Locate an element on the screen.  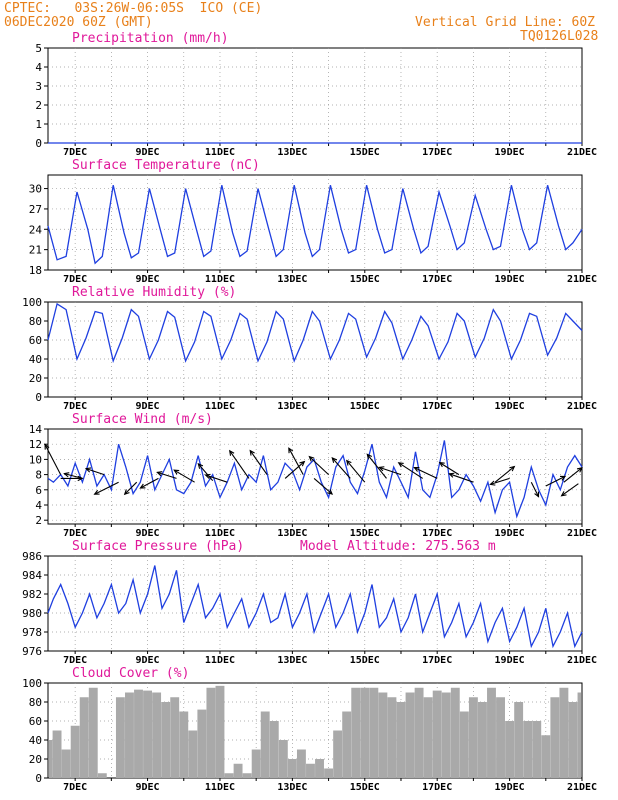
y-tick-label: 2 is located at coordinates (38, 520).